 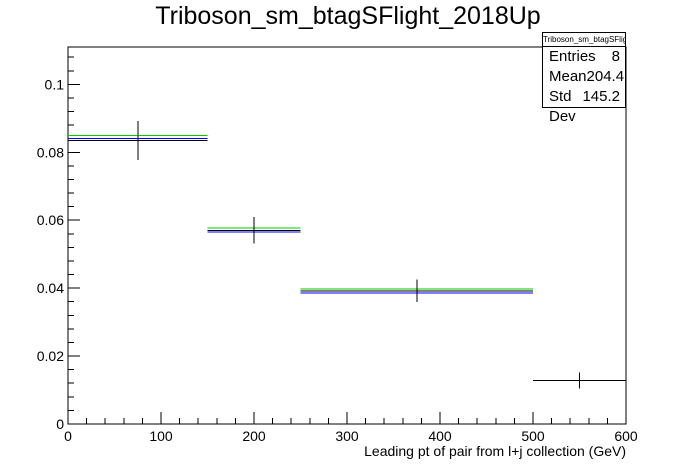 I want to click on stats-value: 8, so click(x=615, y=56).